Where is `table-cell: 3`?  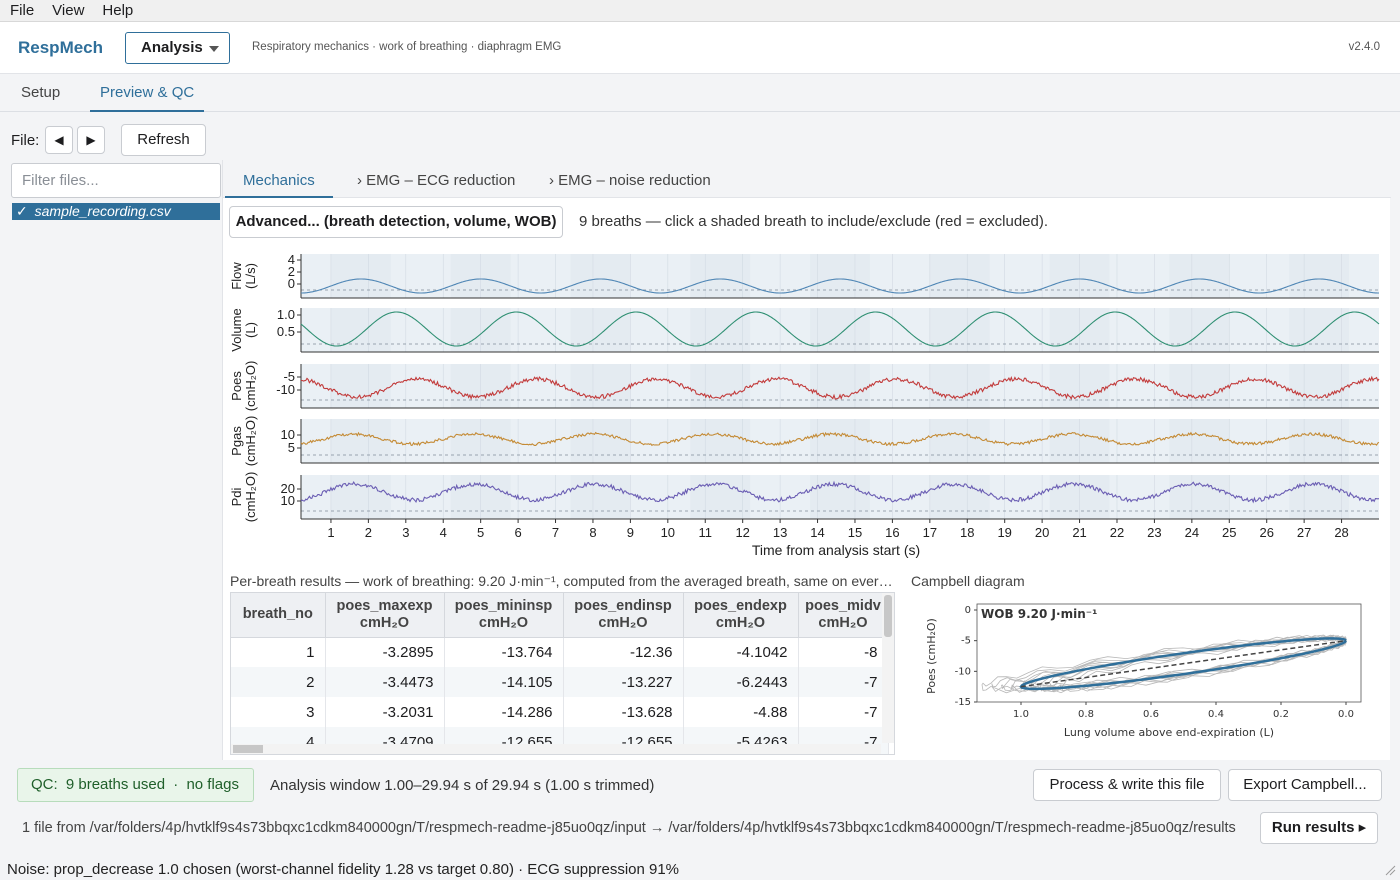 table-cell: 3 is located at coordinates (278, 712).